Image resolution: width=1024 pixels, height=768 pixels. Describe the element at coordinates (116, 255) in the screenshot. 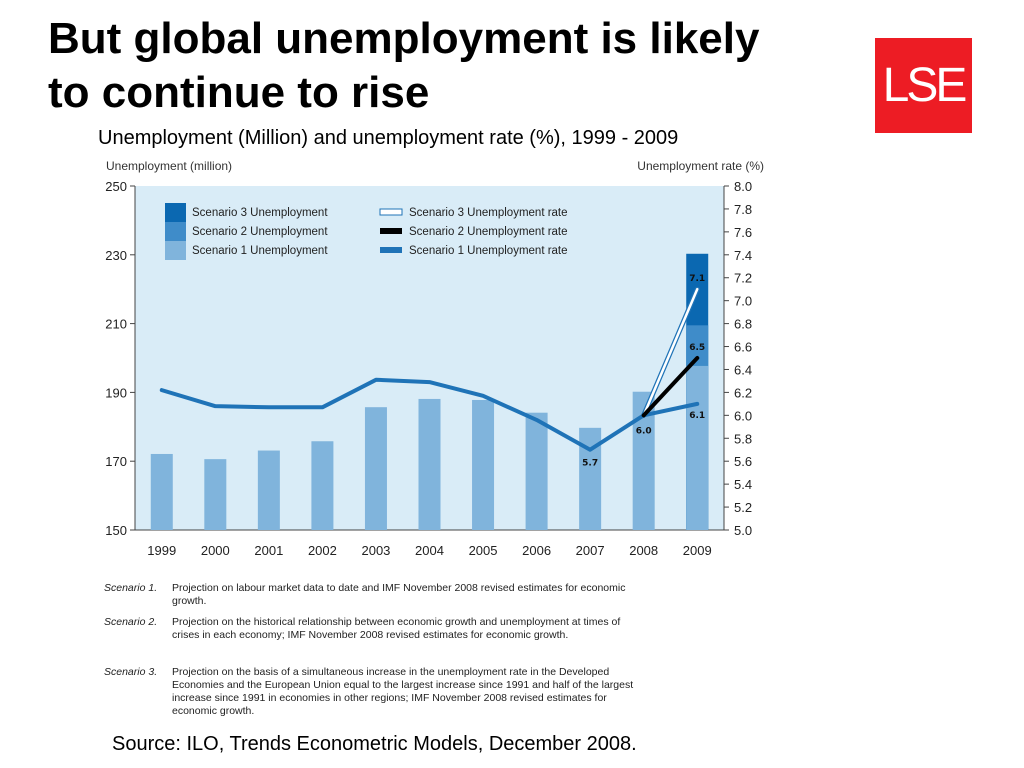

I see `y-tick-label-left: 230` at that location.